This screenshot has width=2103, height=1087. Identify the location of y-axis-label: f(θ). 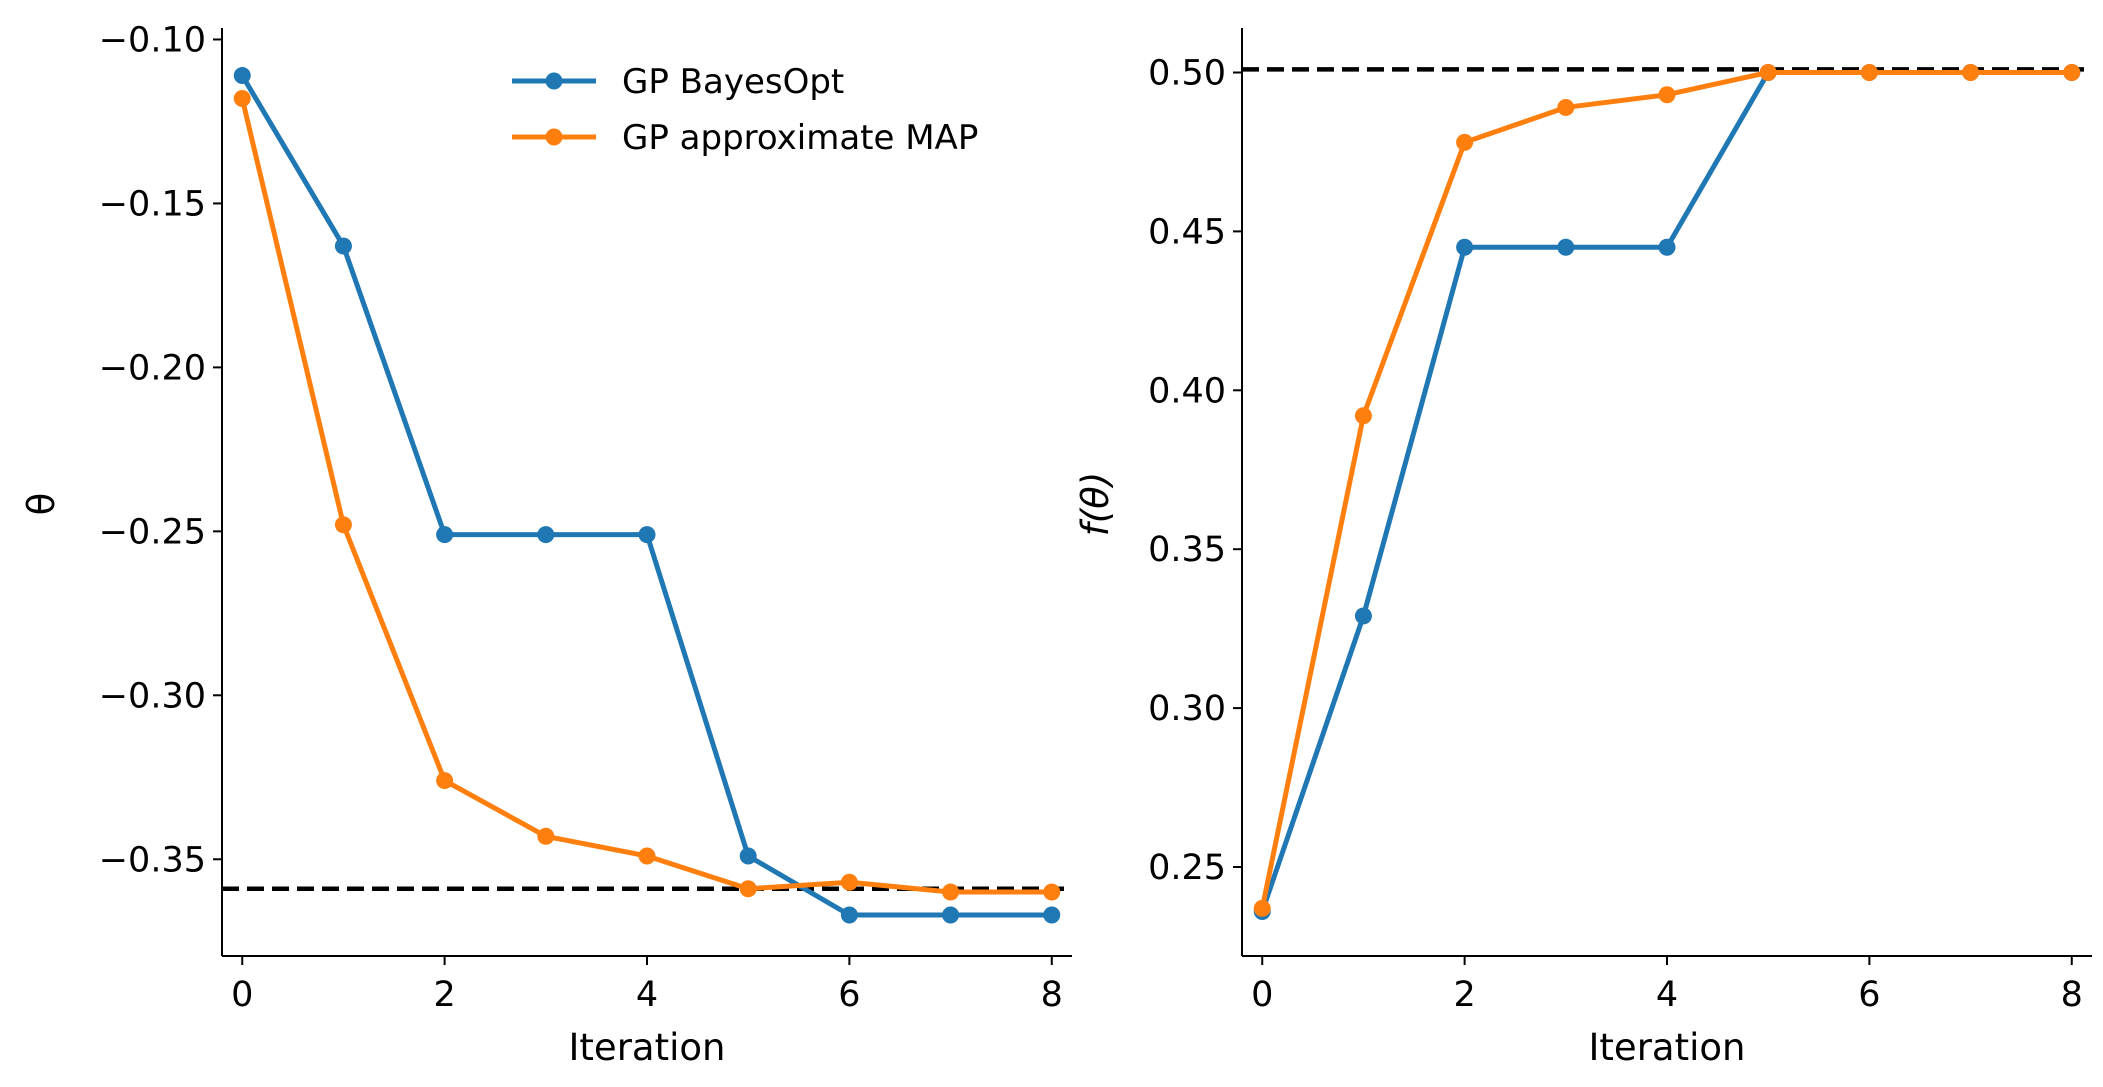
(1095, 504).